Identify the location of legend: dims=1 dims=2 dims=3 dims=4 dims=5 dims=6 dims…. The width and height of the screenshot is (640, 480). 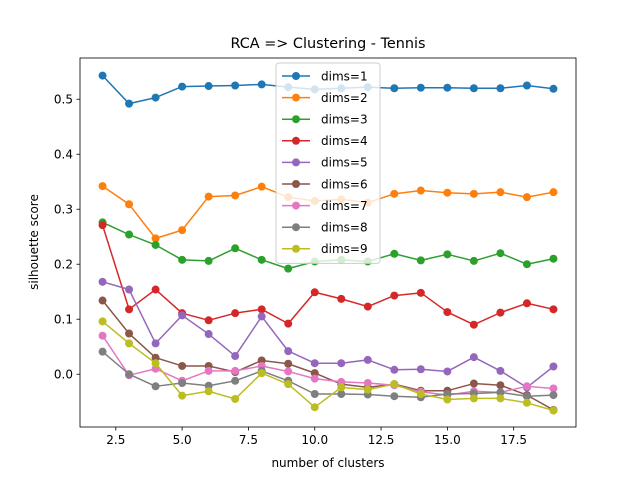
(328, 163).